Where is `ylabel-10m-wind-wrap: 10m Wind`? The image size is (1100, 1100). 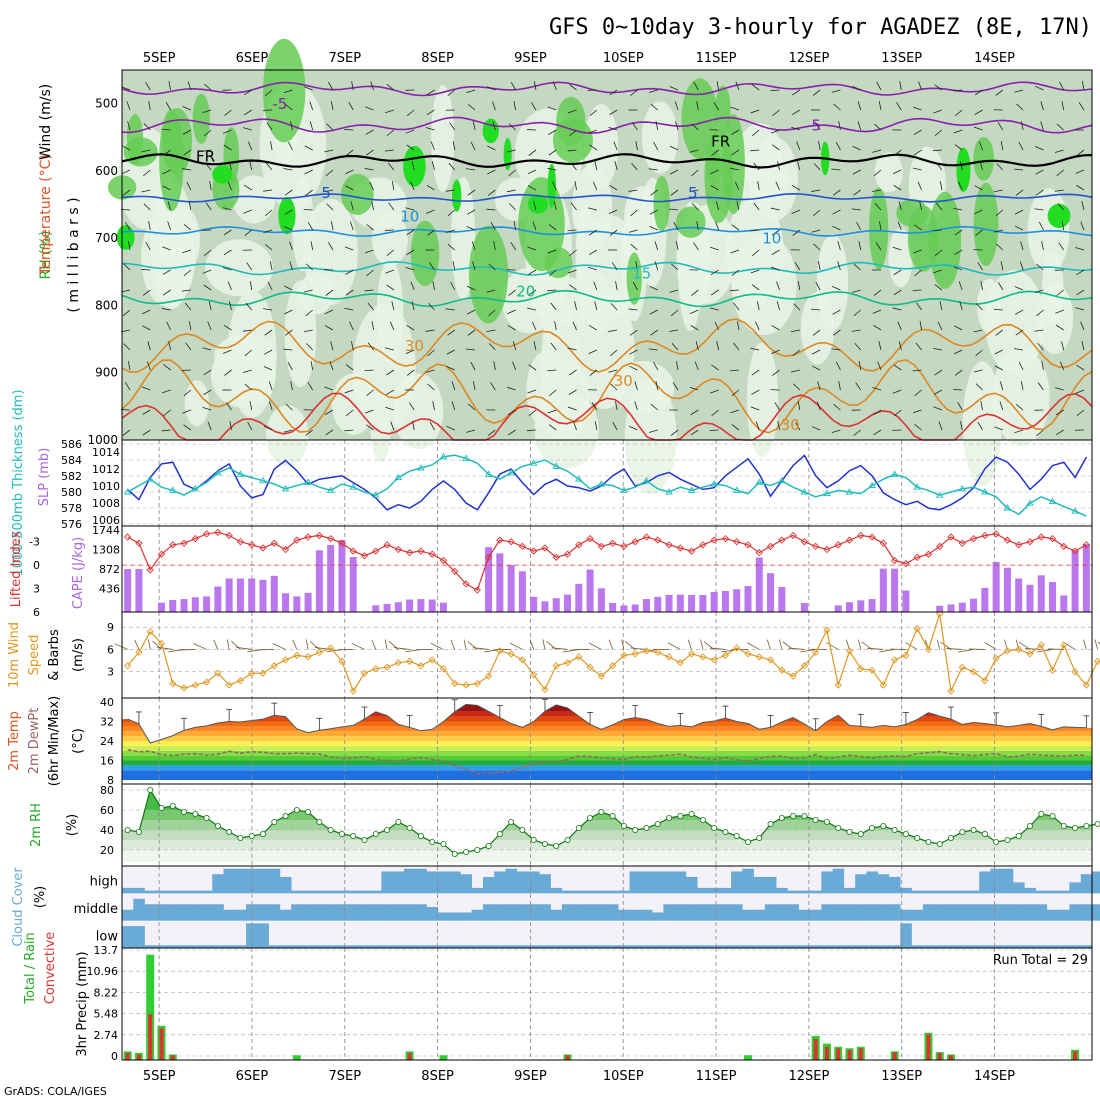 ylabel-10m-wind-wrap: 10m Wind is located at coordinates (14, 655).